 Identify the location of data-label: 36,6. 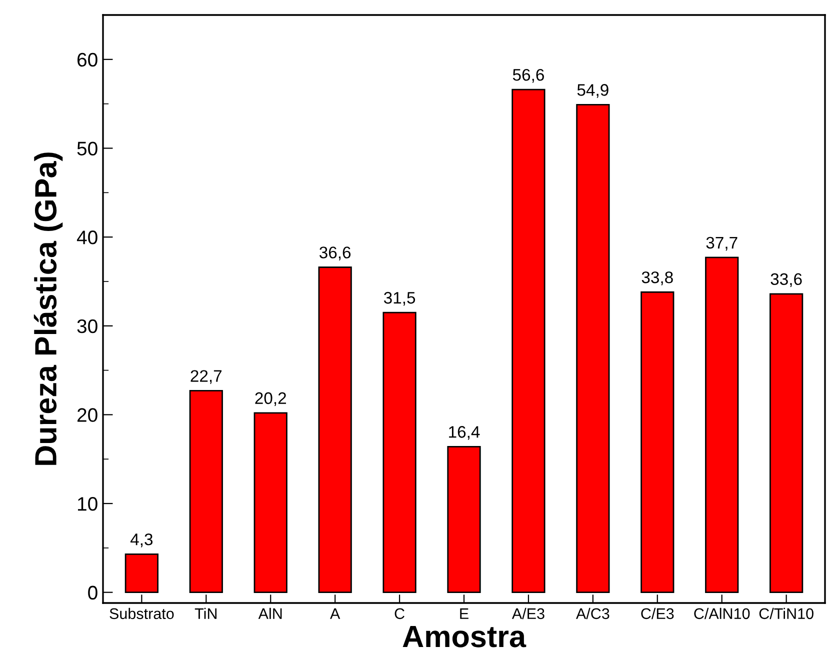
(335, 253).